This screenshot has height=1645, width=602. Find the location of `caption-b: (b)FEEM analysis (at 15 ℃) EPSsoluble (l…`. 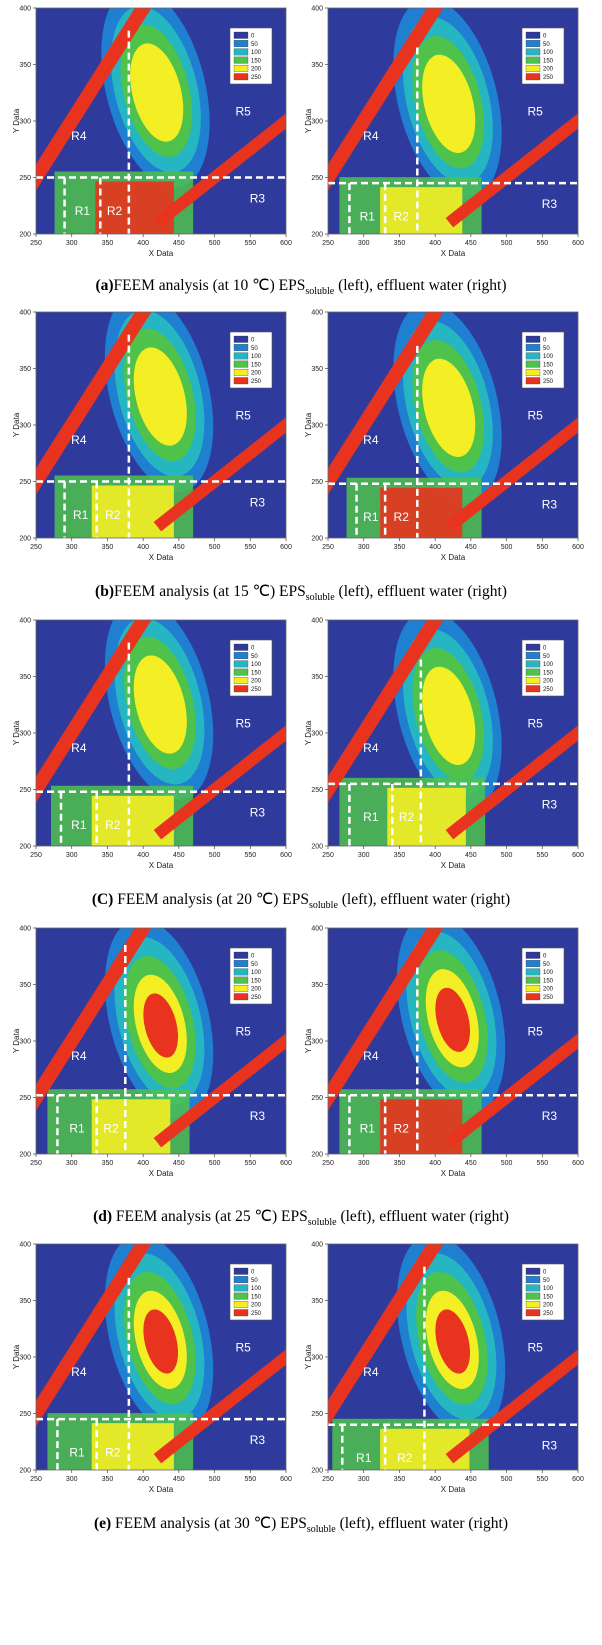

caption-b: (b)FEEM analysis (at 15 ℃) EPSsoluble (l… is located at coordinates (301, 593).